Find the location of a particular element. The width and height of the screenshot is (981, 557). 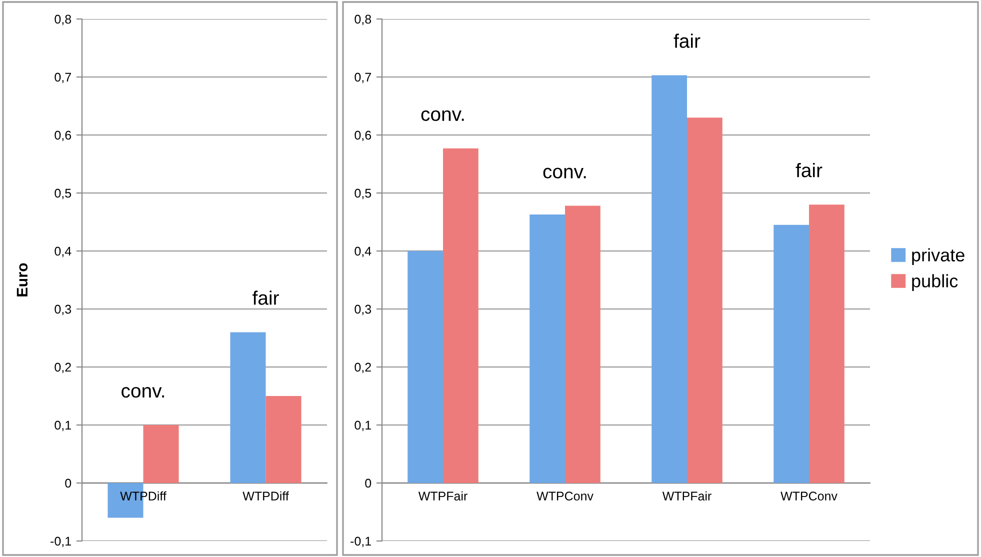

legend-label: public is located at coordinates (935, 282).